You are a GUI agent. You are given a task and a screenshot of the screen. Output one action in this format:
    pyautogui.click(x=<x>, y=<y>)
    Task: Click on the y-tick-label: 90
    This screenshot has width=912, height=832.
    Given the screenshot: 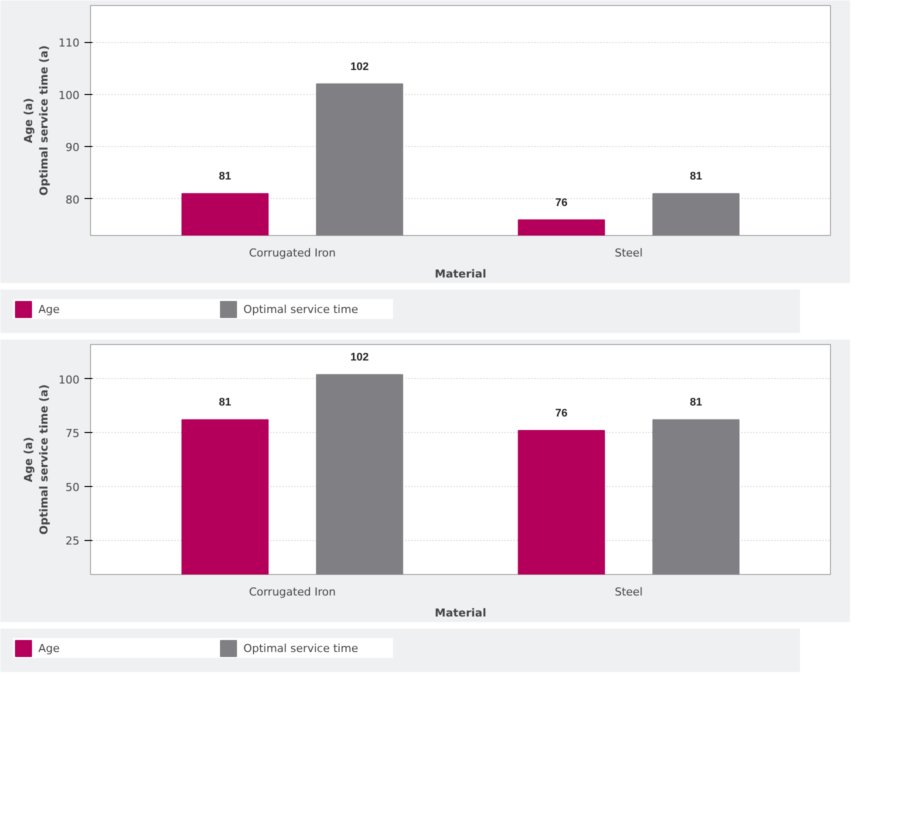 What is the action you would take?
    pyautogui.click(x=73, y=147)
    